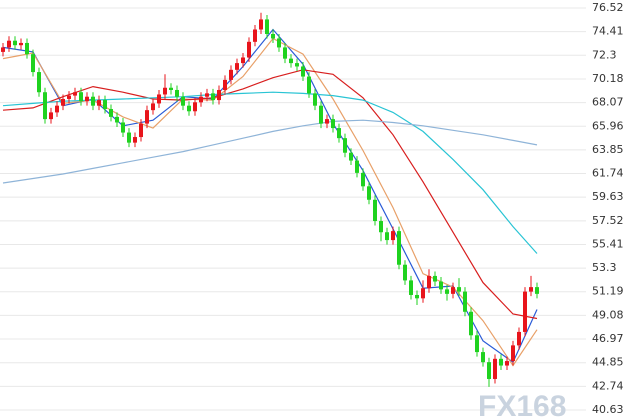 Image resolution: width=624 pixels, height=420 pixels. Describe the element at coordinates (608, 314) in the screenshot. I see `y-tick-label: 49.08` at that location.